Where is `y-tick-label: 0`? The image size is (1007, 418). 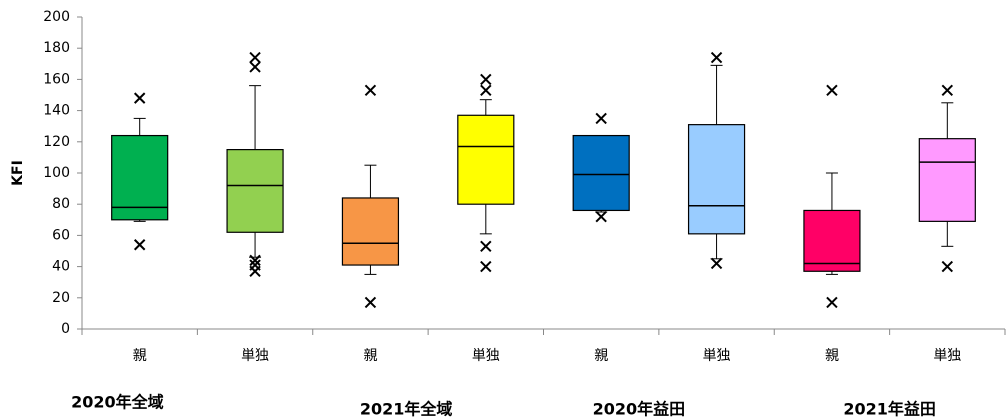
y-tick-label: 0 is located at coordinates (65, 329).